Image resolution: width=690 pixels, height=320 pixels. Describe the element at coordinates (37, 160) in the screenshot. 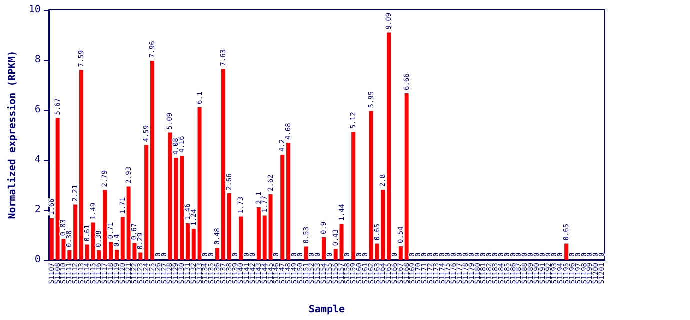

I see `y-tick-label: 4` at that location.